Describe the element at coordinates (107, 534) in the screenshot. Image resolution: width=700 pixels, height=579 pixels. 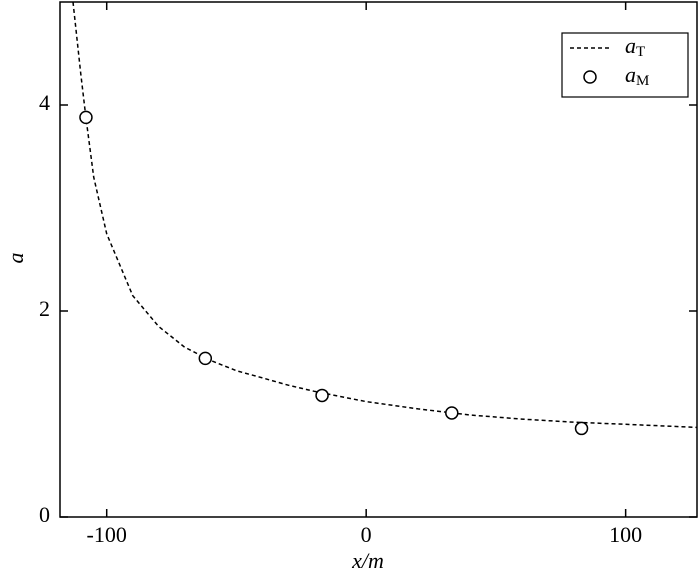
I see `x-tick-label: -100` at that location.